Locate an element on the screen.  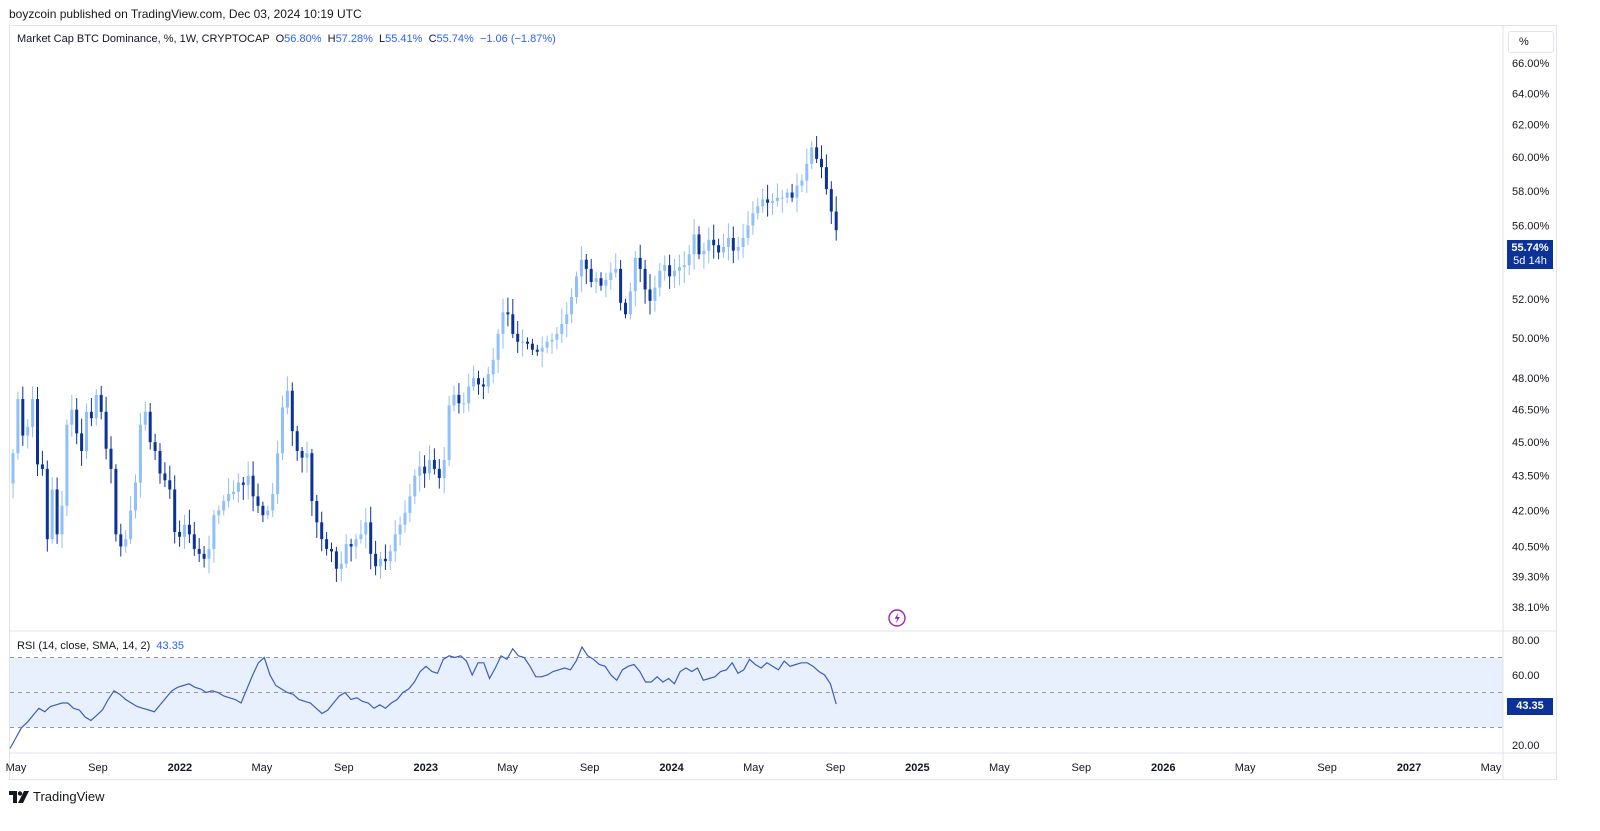
legend-close: 55.74% is located at coordinates (455, 39).